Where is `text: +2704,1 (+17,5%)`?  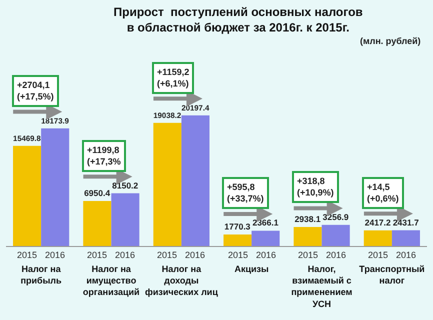
text: +2704,1 (+17,5%) is located at coordinates (35, 91).